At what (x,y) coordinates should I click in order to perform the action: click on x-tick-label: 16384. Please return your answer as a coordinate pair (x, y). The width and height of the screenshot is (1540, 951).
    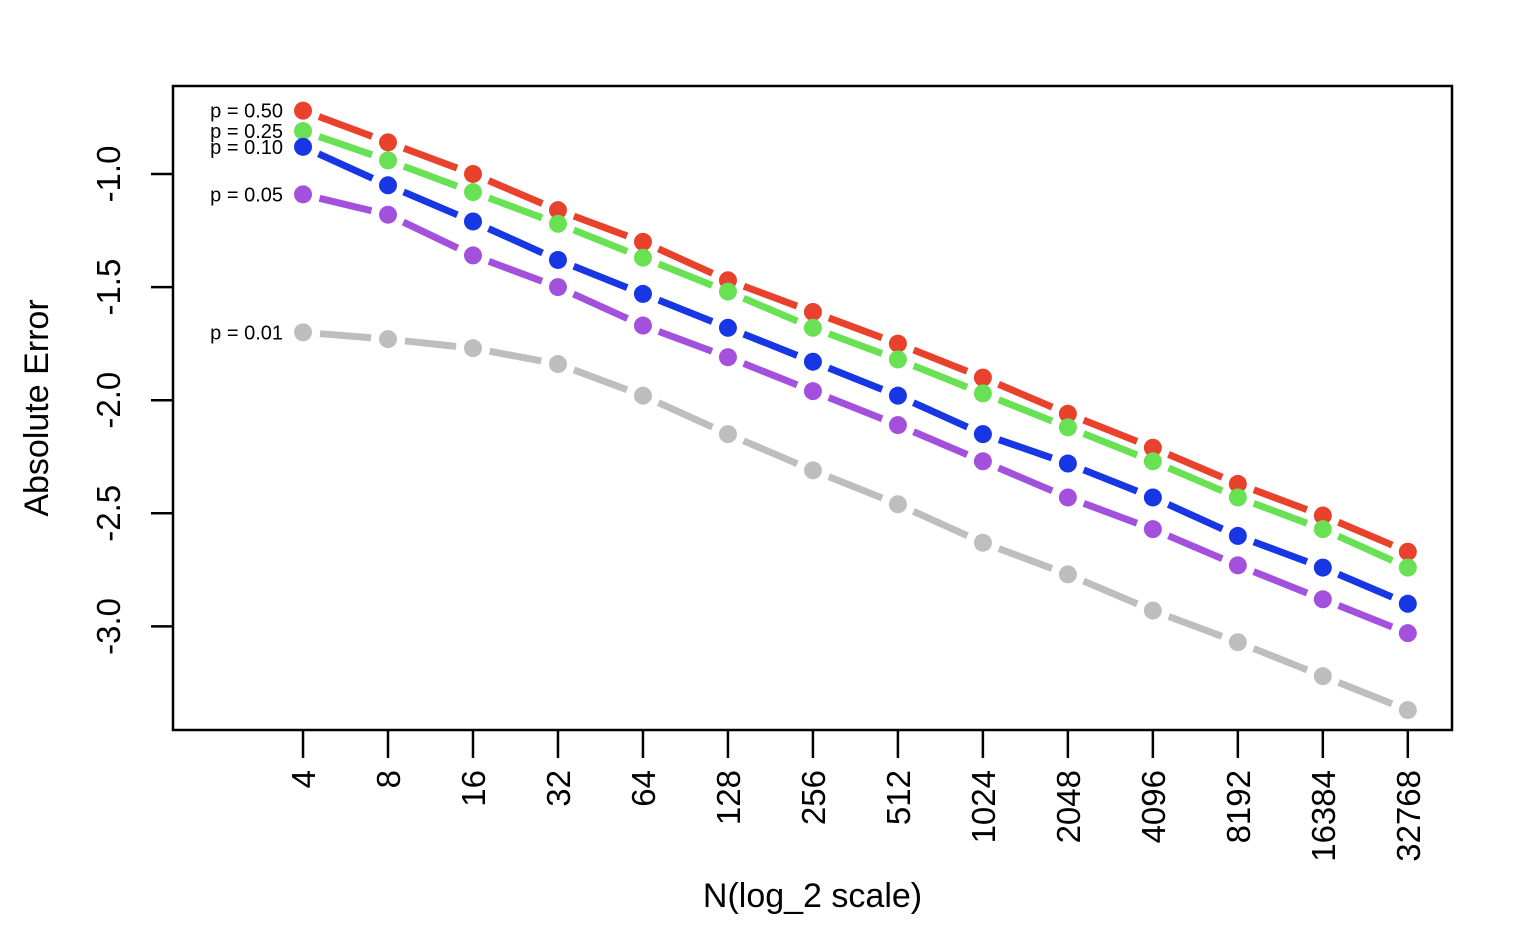
    Looking at the image, I should click on (1323, 816).